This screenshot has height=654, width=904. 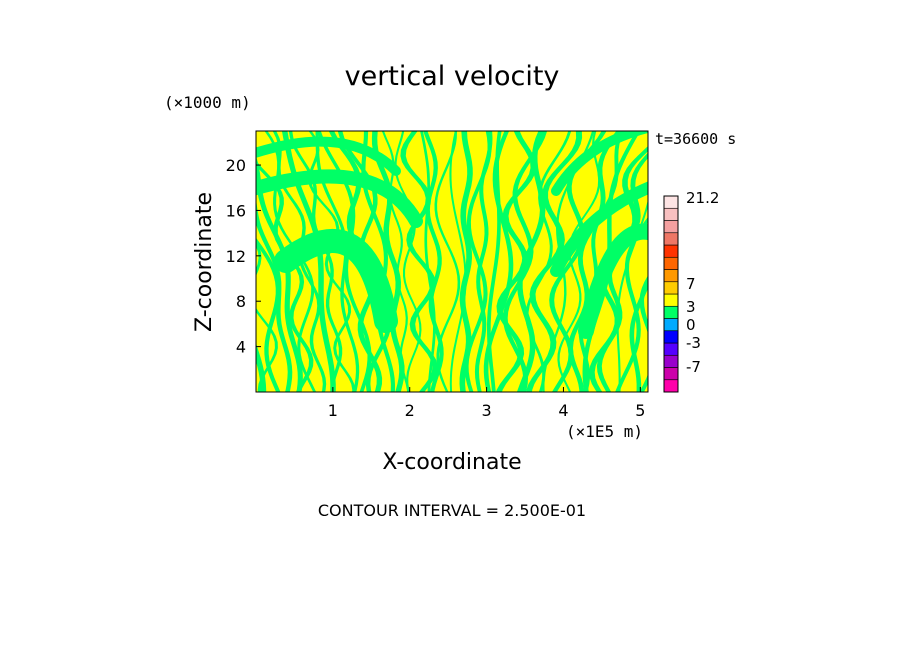 I want to click on chart-title: vertical velocity, so click(x=452, y=76).